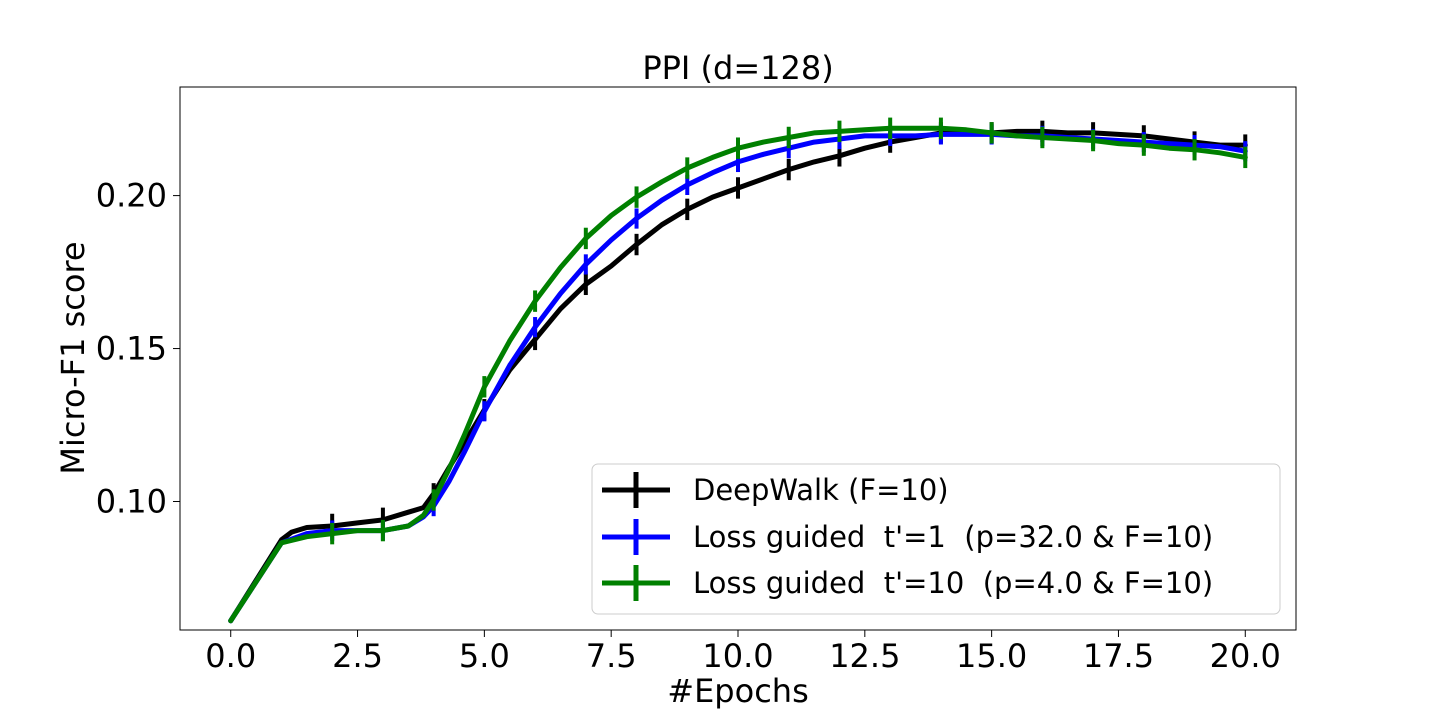  What do you see at coordinates (953, 537) in the screenshot?
I see `legend-label-loss-guided-t1: Loss guided t'=1 (p=32.0 & F=10)` at bounding box center [953, 537].